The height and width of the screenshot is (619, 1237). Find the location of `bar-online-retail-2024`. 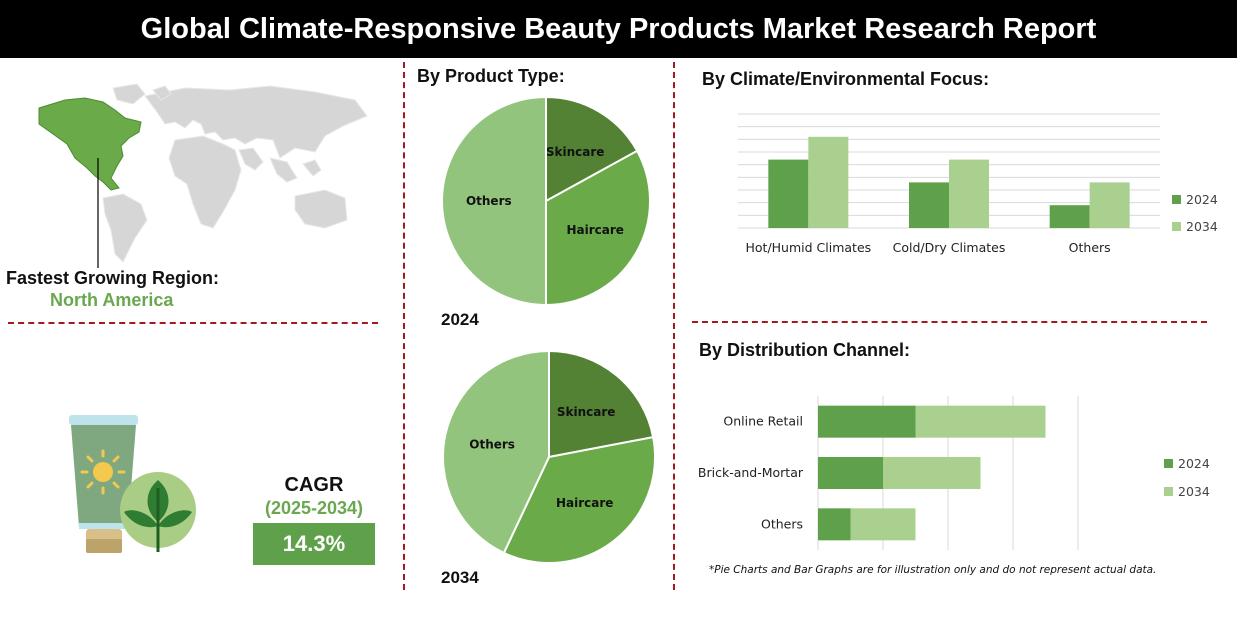

bar-online-retail-2024 is located at coordinates (867, 421).